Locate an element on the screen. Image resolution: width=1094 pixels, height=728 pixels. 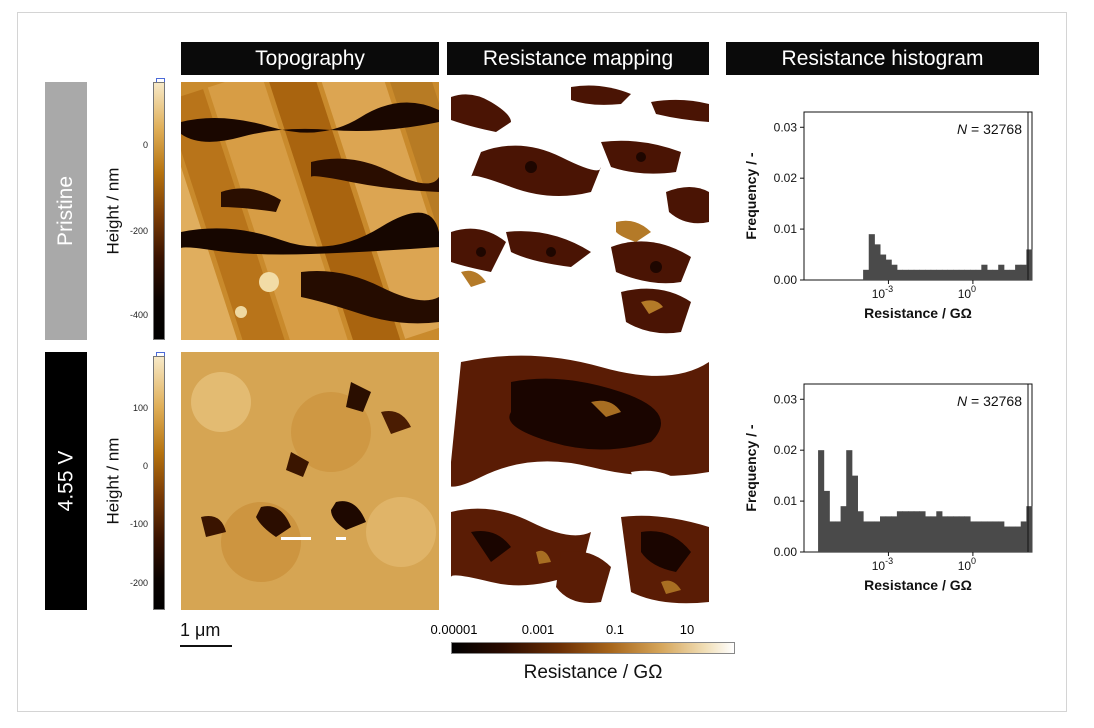
resistance-map-bias is located at coordinates (580, 481).